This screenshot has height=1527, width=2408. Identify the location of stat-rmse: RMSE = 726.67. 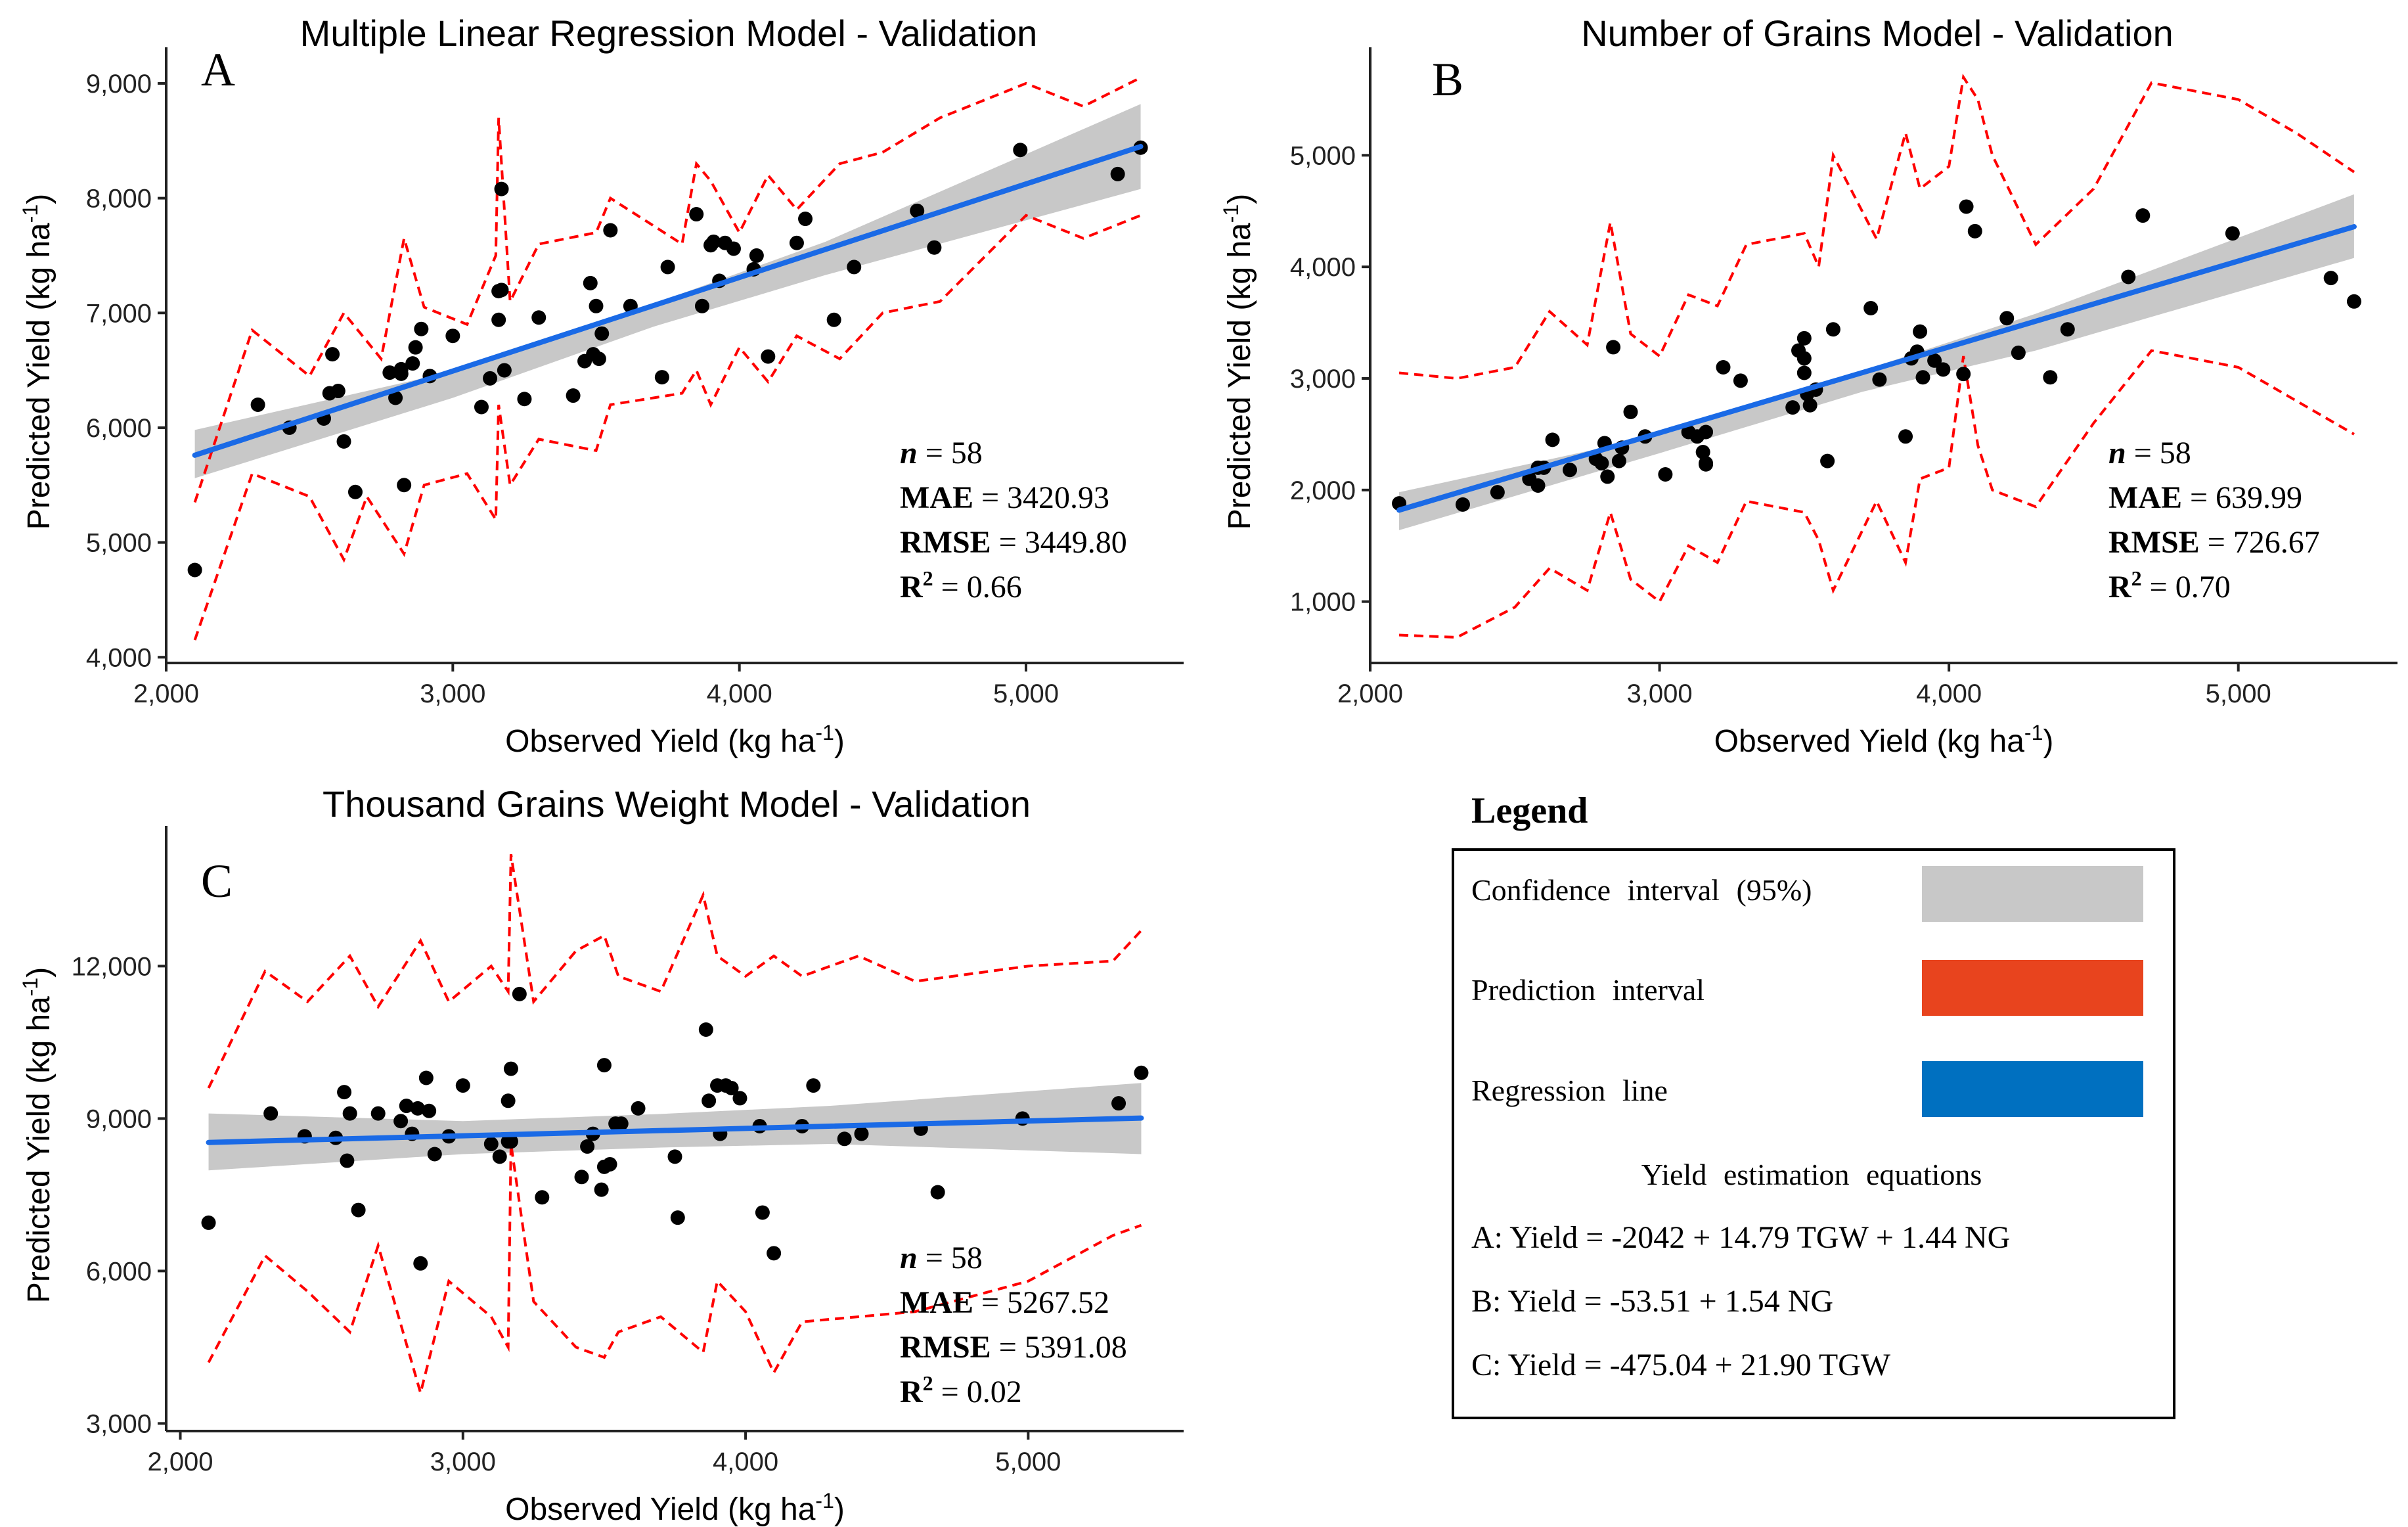
(2214, 542).